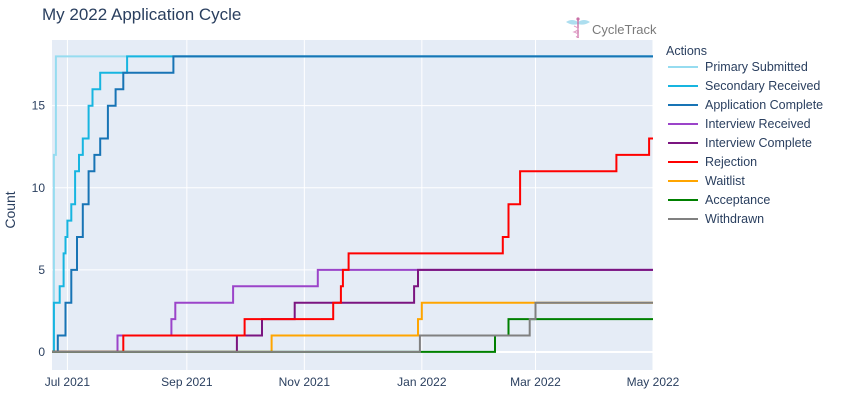 The image size is (850, 400). Describe the element at coordinates (39, 106) in the screenshot. I see `y-tick-label: 15` at that location.